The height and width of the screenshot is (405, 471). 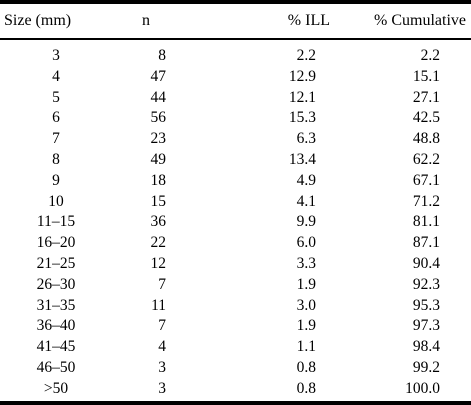 What do you see at coordinates (426, 347) in the screenshot?
I see `cell-cumulative: 98.4` at bounding box center [426, 347].